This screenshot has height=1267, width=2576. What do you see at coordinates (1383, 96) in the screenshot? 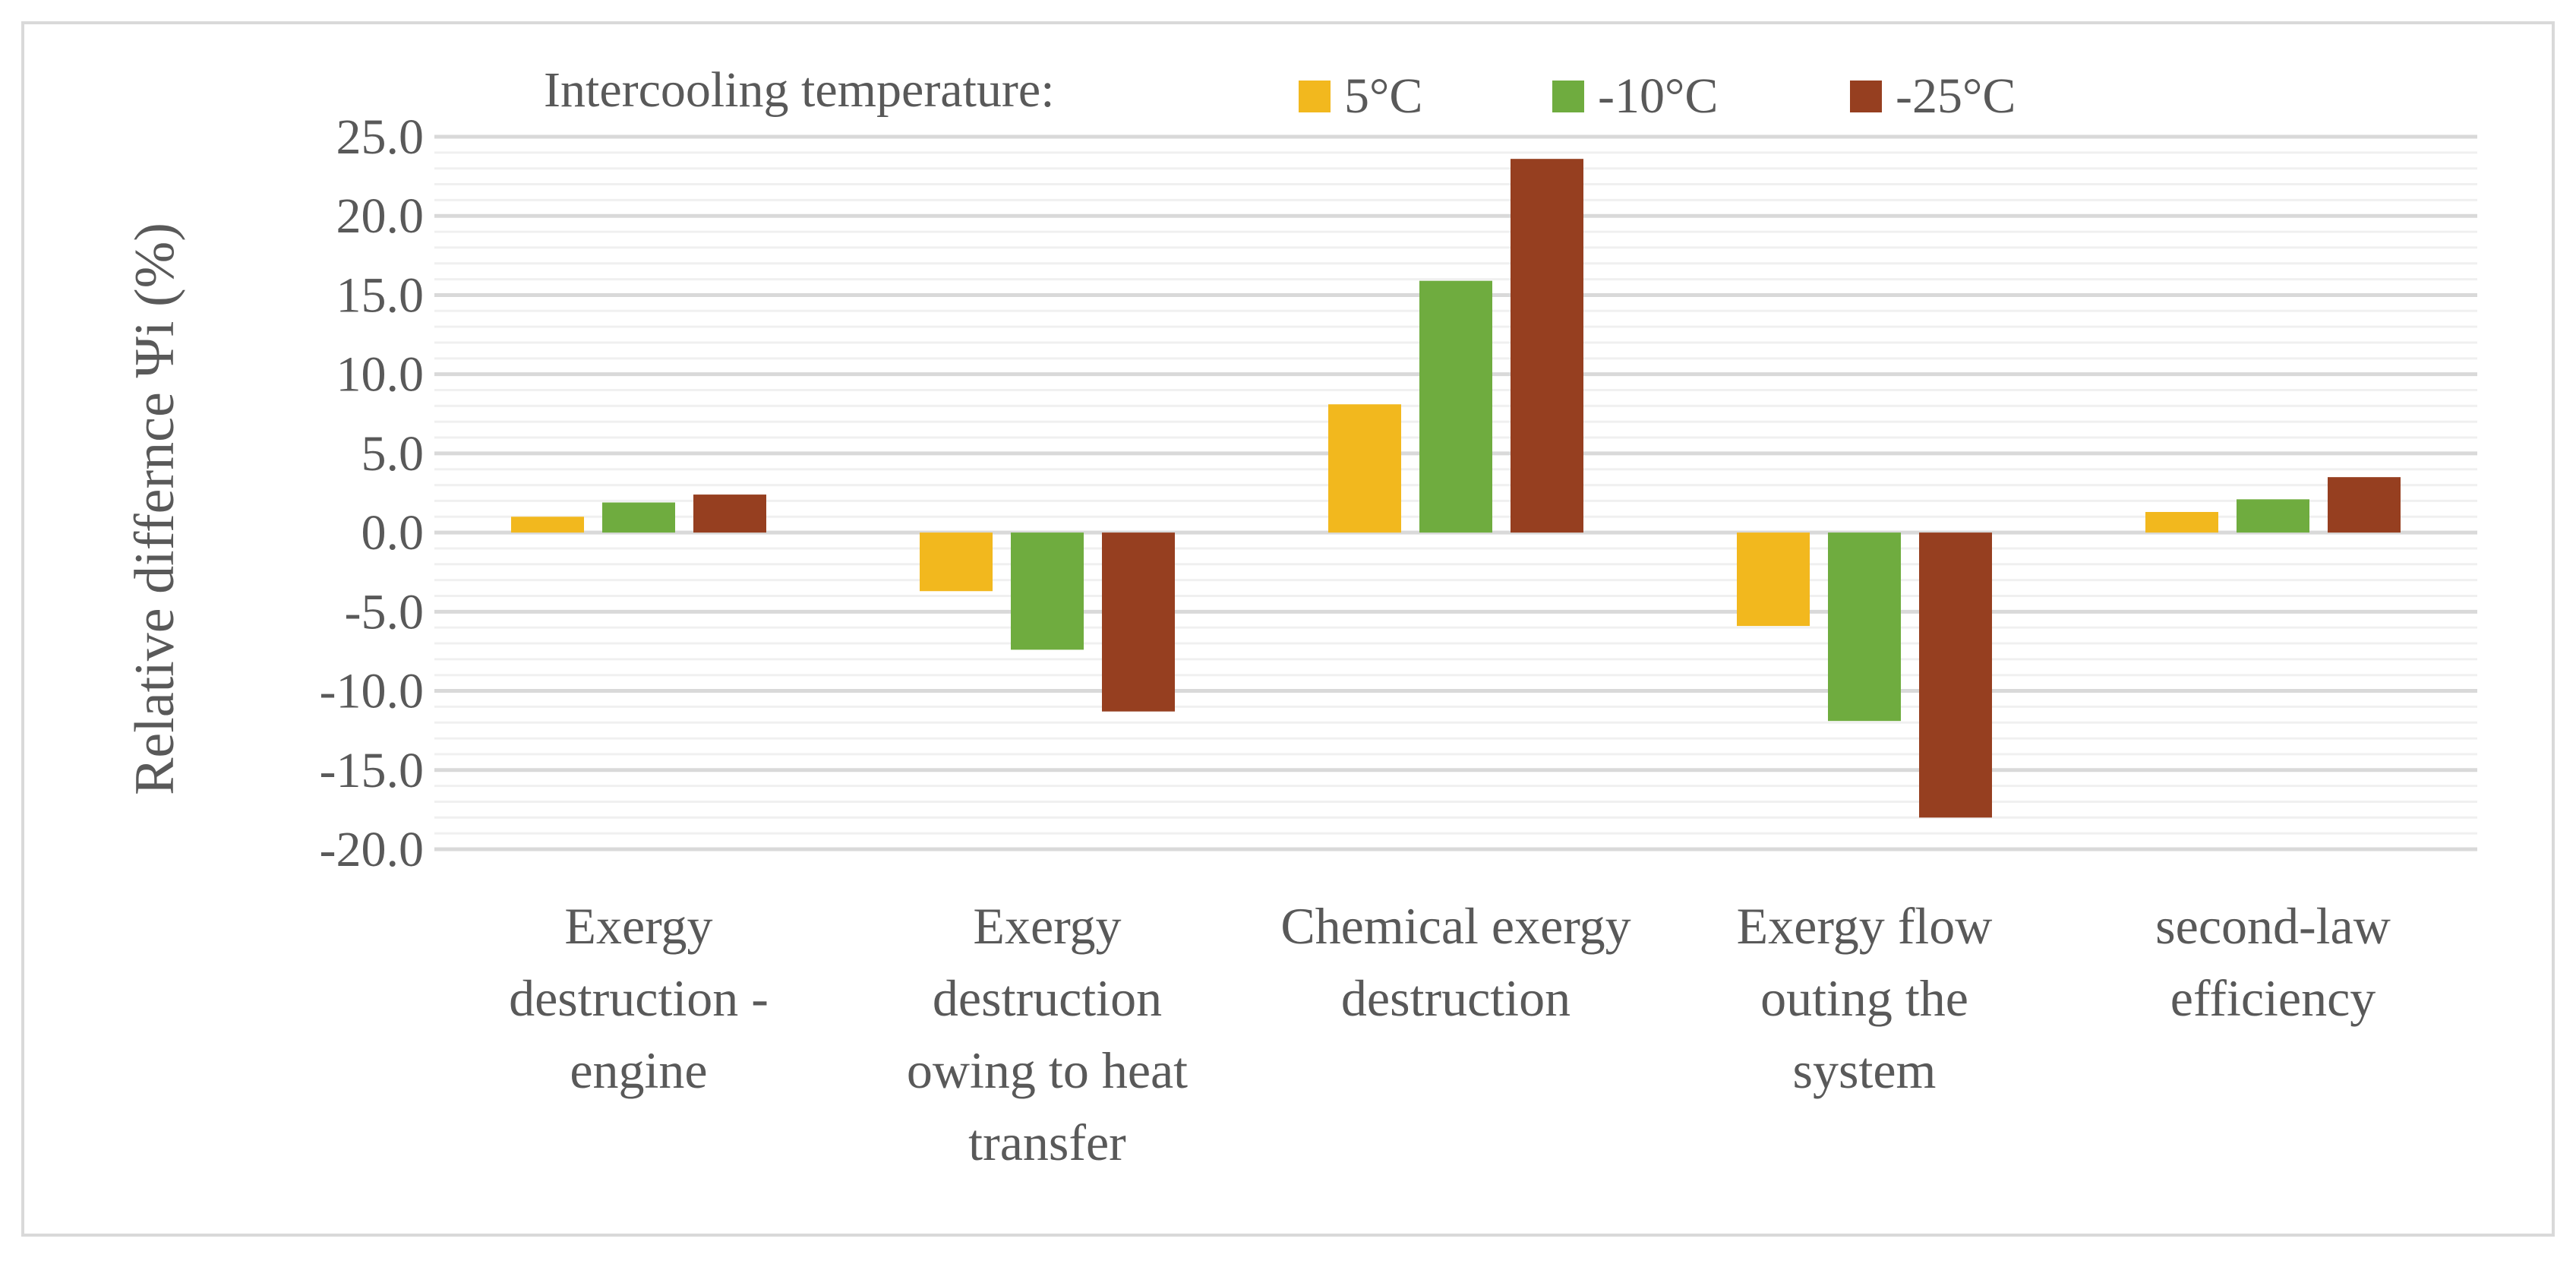
I see `legend-label: 5°C` at bounding box center [1383, 96].